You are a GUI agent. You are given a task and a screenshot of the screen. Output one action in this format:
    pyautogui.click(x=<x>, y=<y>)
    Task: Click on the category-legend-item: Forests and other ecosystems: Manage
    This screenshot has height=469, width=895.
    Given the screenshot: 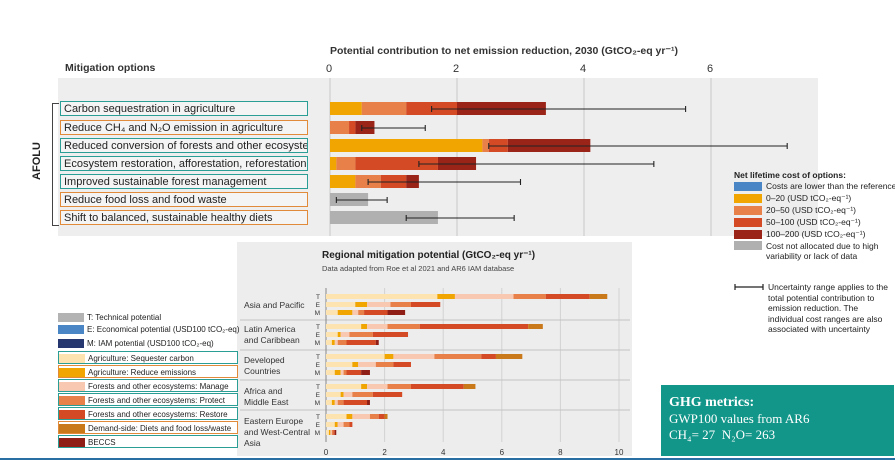 What is the action you would take?
    pyautogui.click(x=148, y=385)
    